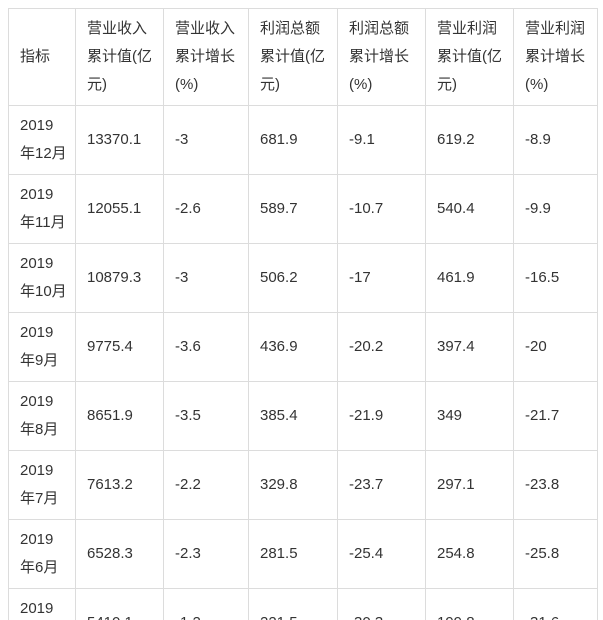 This screenshot has height=620, width=603. I want to click on data-cell: 349, so click(469, 416).